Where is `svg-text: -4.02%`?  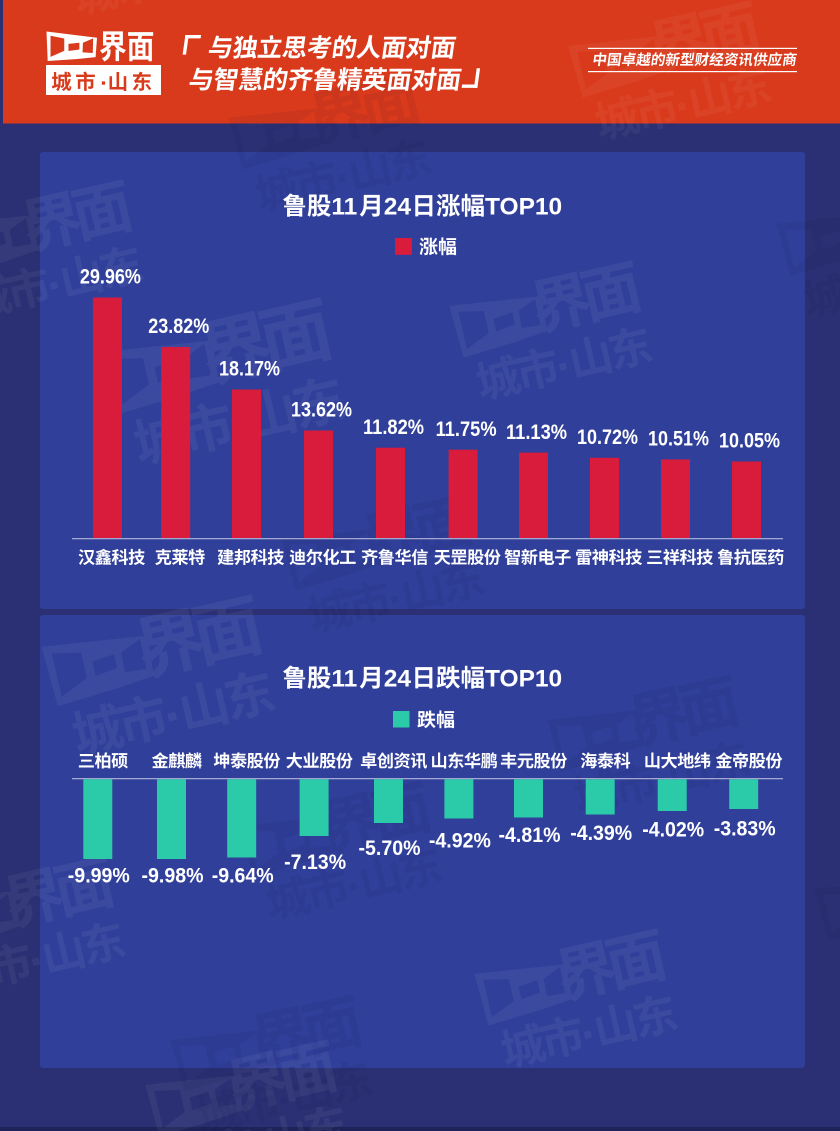 svg-text: -4.02% is located at coordinates (673, 829).